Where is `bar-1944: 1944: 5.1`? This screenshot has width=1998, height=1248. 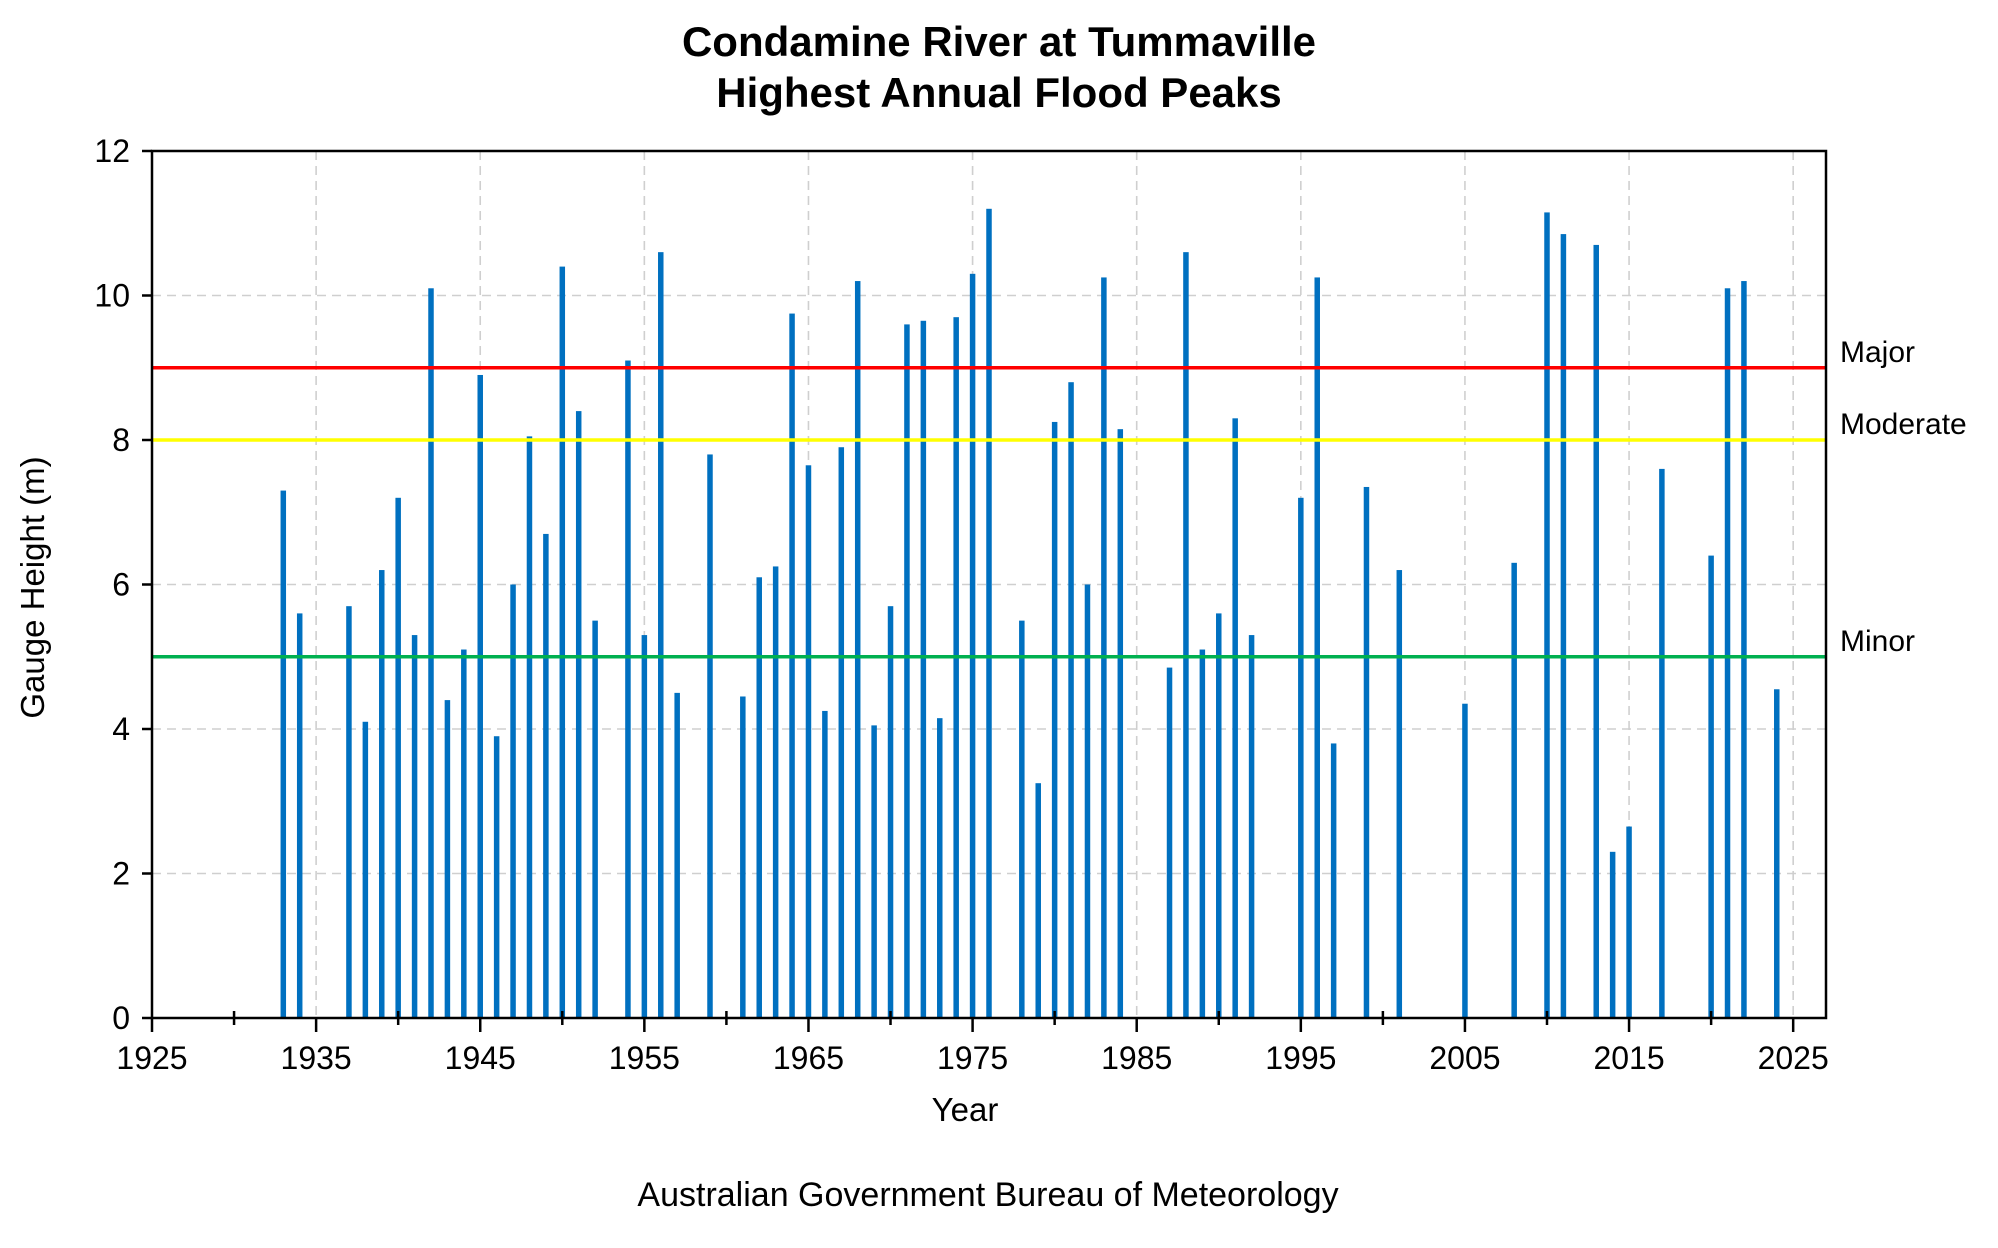
bar-1944: 1944: 5.1 is located at coordinates (464, 833).